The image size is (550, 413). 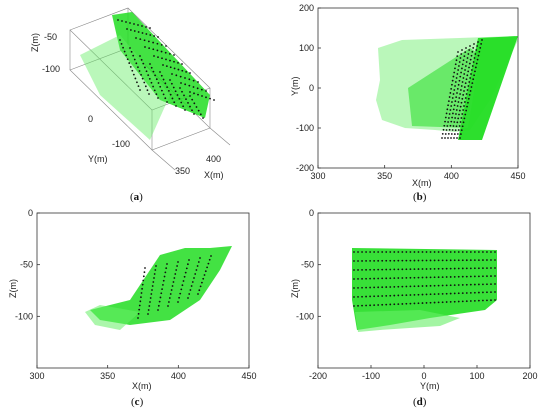 I want to click on x-tick-label: 450, so click(x=248, y=376).